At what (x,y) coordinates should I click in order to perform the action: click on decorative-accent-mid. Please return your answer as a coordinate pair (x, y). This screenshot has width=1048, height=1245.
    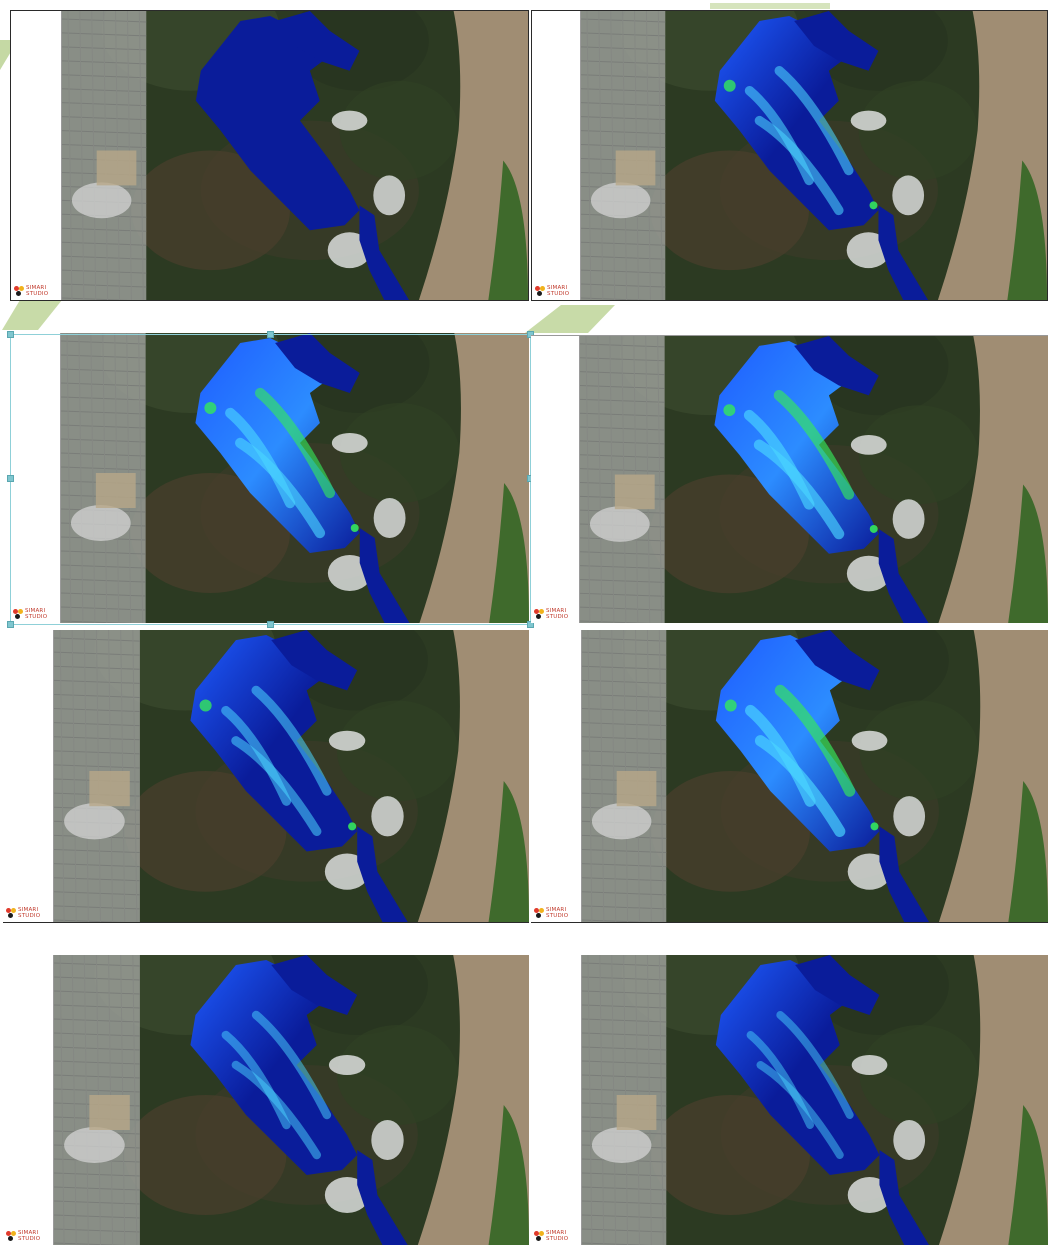
    Looking at the image, I should click on (570, 319).